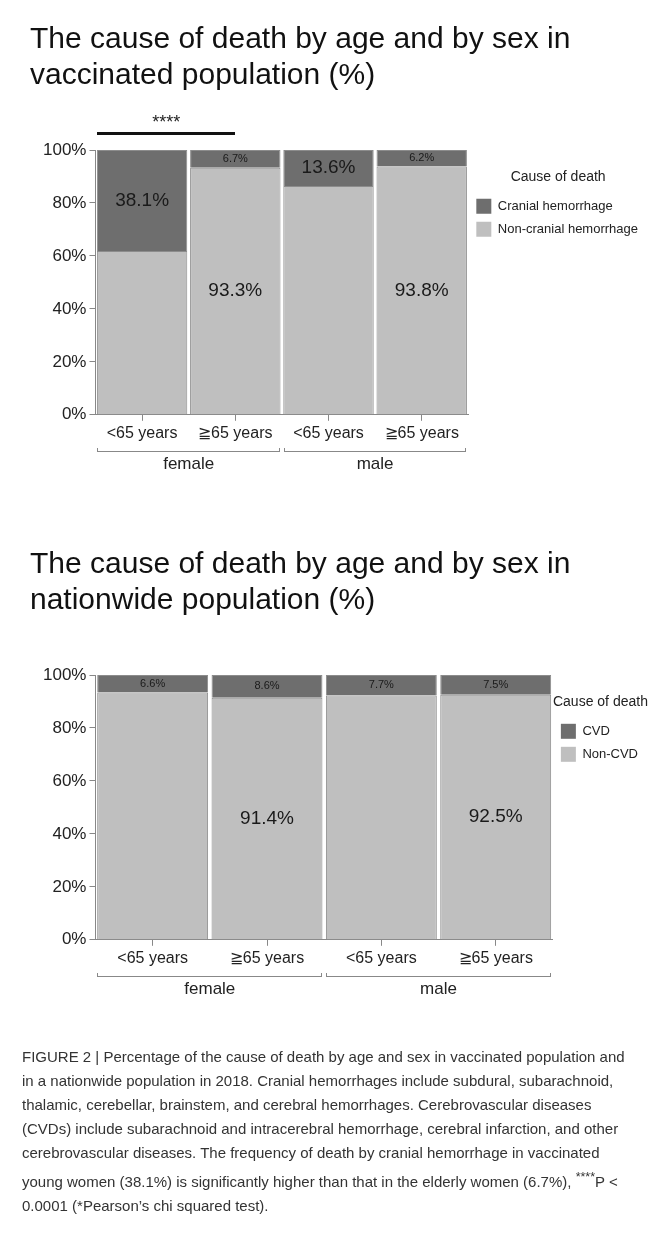 The image size is (652, 1257). Describe the element at coordinates (495, 816) in the screenshot. I see `data-label: 92.5%` at that location.